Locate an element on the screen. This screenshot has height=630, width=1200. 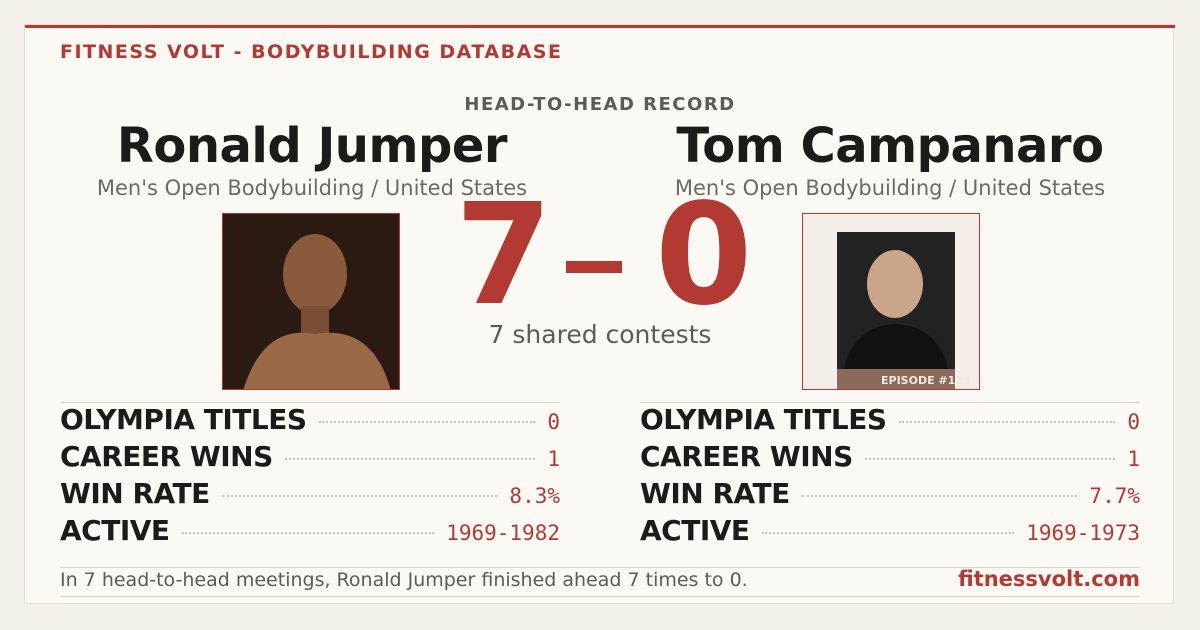
stat-value: 1969-1973 is located at coordinates (1083, 533).